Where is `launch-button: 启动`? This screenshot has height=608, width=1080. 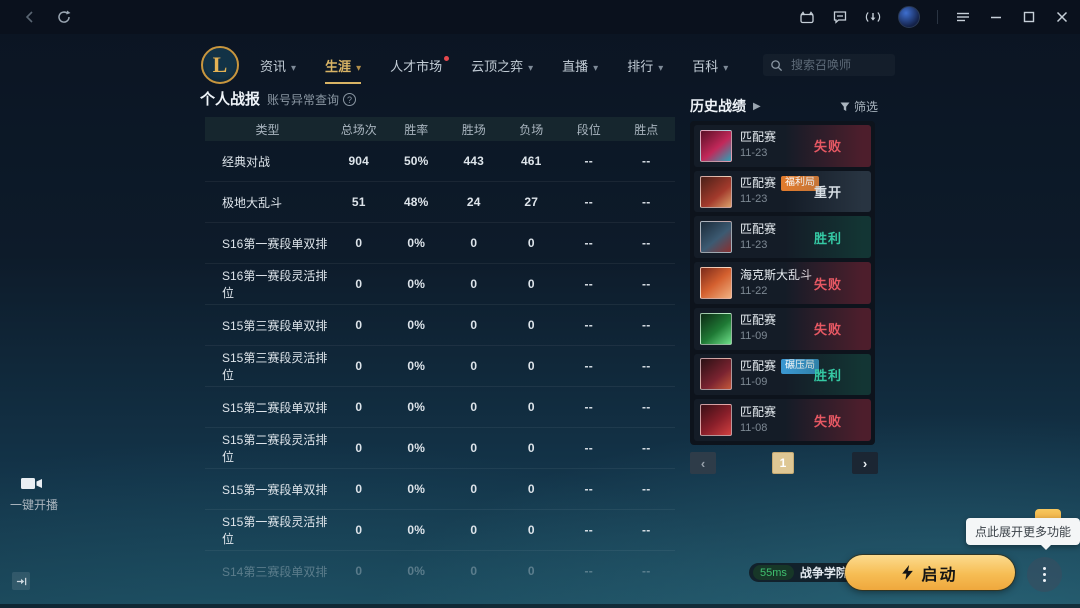
launch-button: 启动 is located at coordinates (930, 572).